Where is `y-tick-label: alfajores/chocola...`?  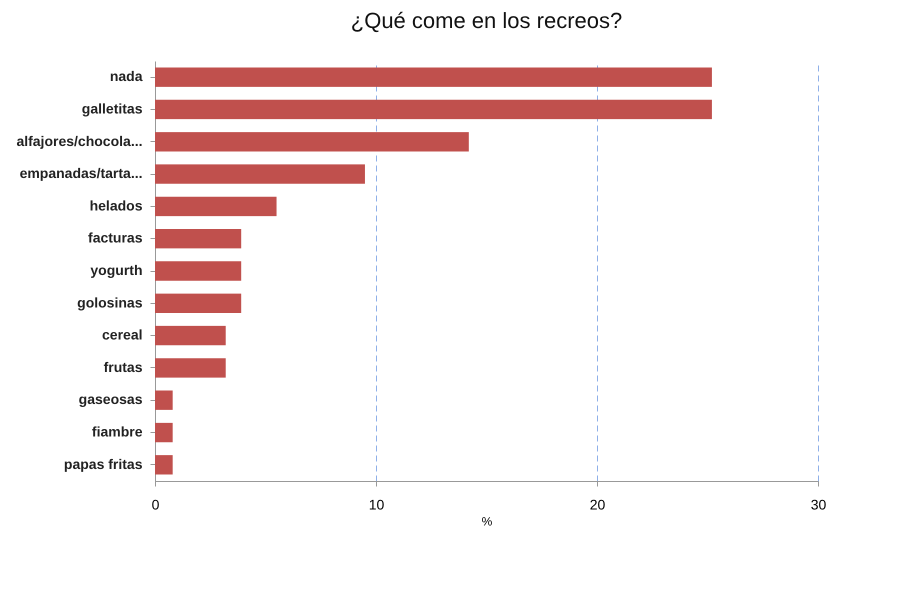 y-tick-label: alfajores/chocola... is located at coordinates (79, 140).